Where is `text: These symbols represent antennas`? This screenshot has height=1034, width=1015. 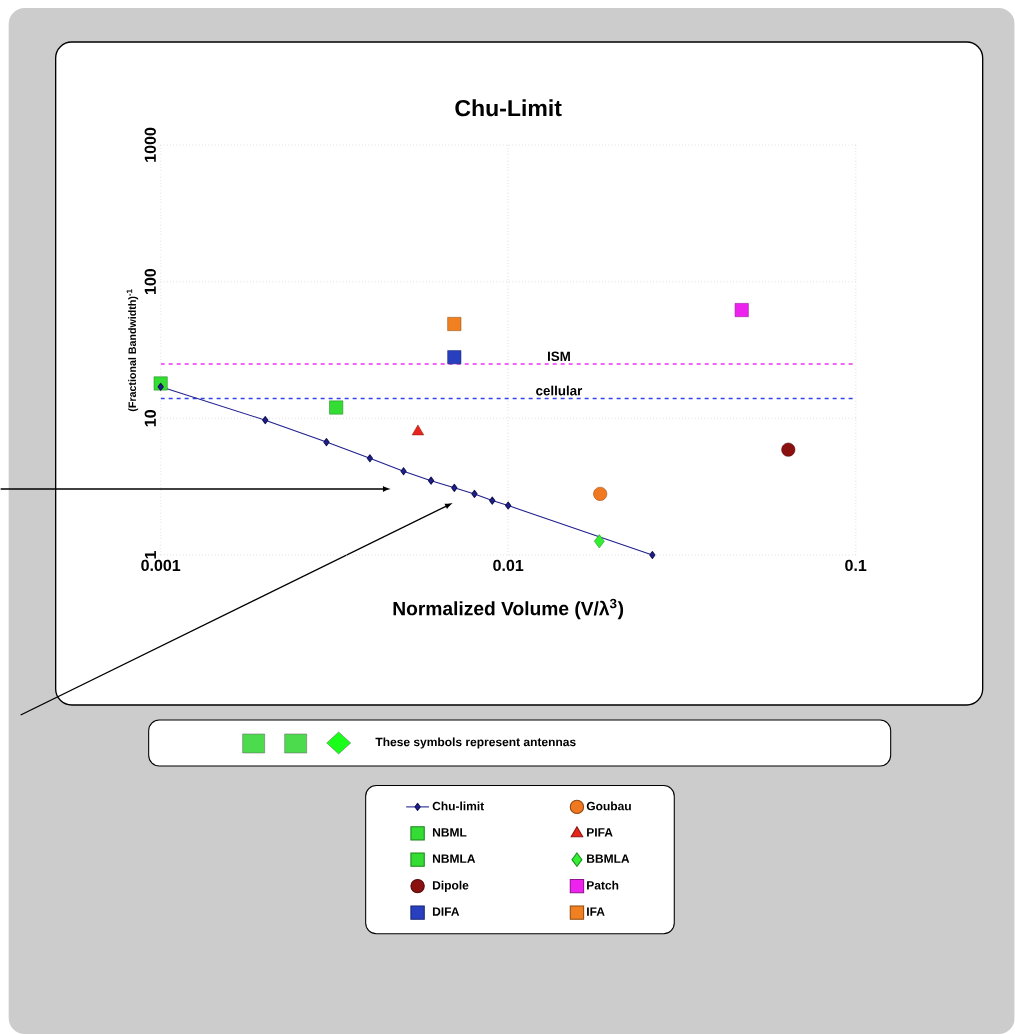
text: These symbols represent antennas is located at coordinates (475, 743).